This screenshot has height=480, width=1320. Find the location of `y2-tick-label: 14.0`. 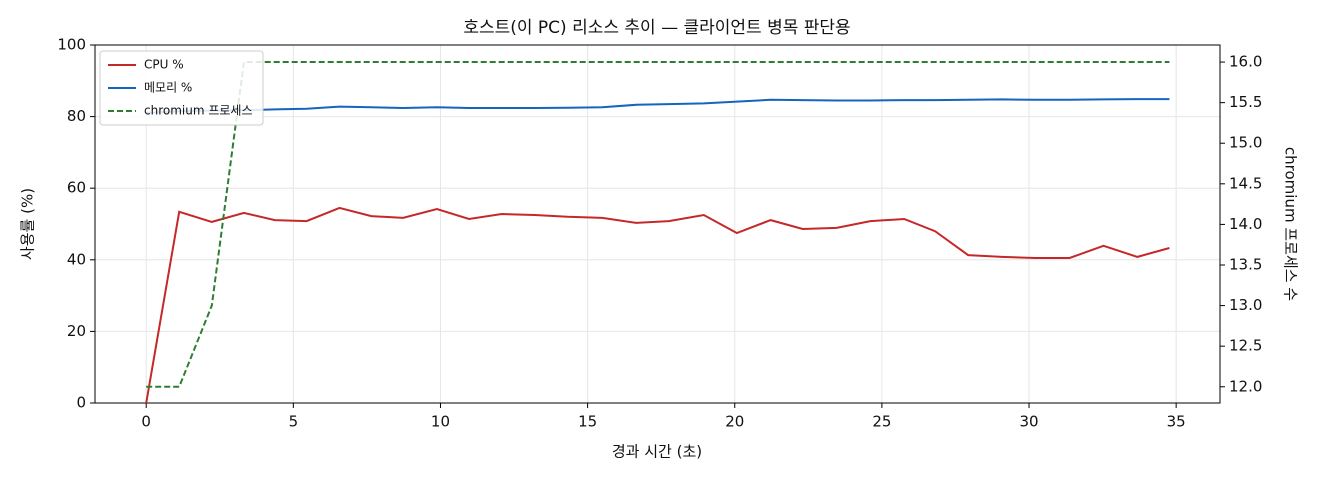

y2-tick-label: 14.0 is located at coordinates (1245, 224).